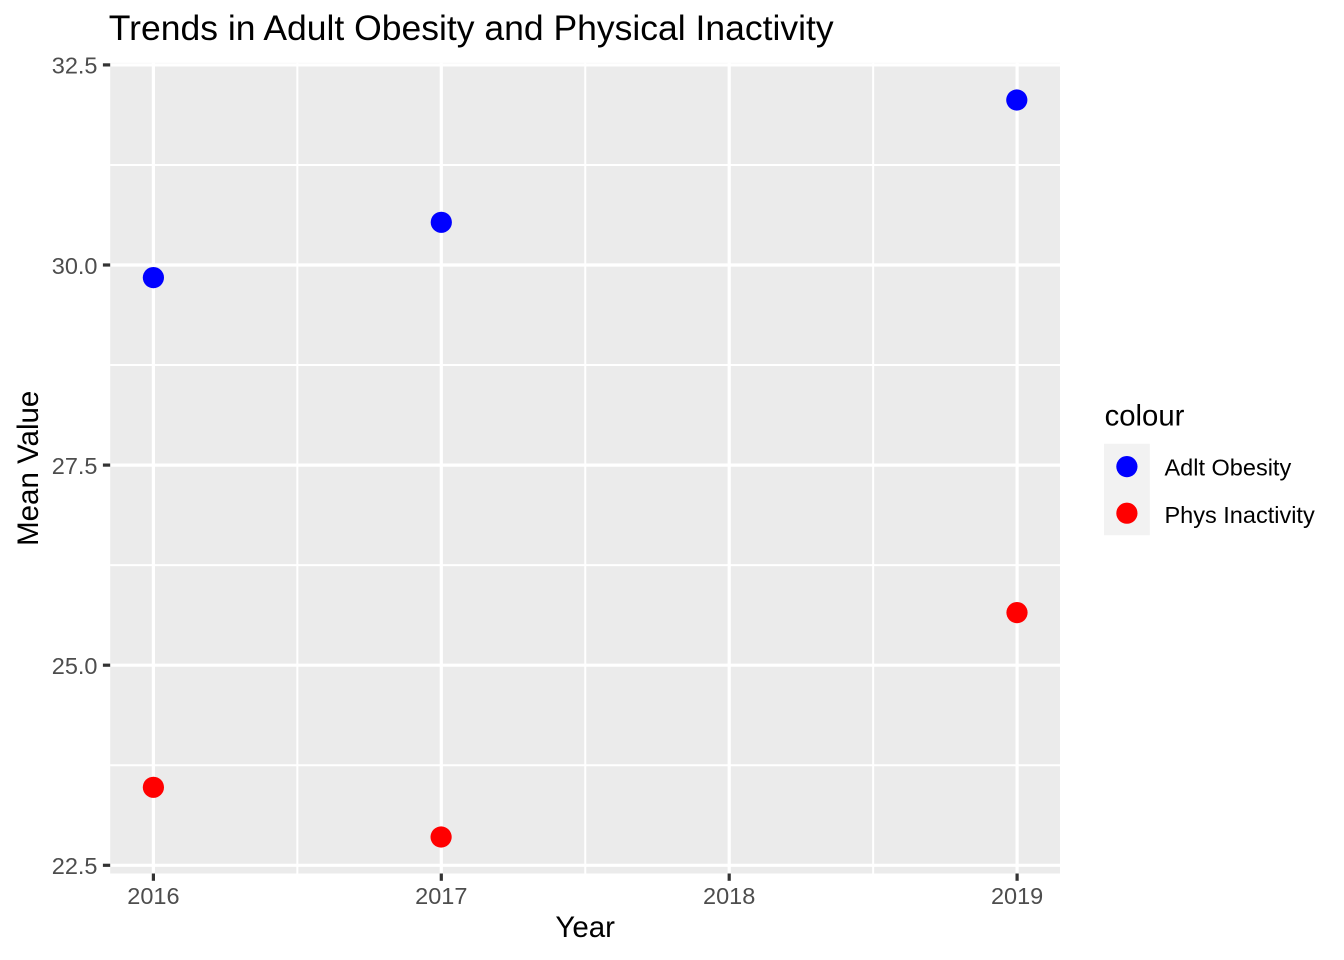 The image size is (1344, 960). What do you see at coordinates (1240, 515) in the screenshot?
I see `svg-text: Phys Inactivity` at bounding box center [1240, 515].